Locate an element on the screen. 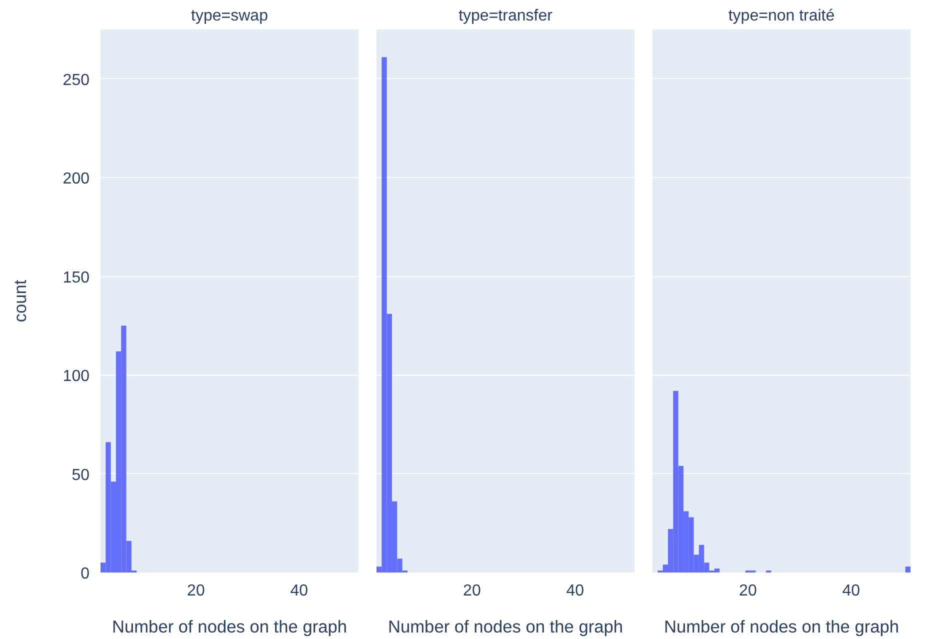 The width and height of the screenshot is (930, 639). chart-title: type=swap is located at coordinates (229, 16).